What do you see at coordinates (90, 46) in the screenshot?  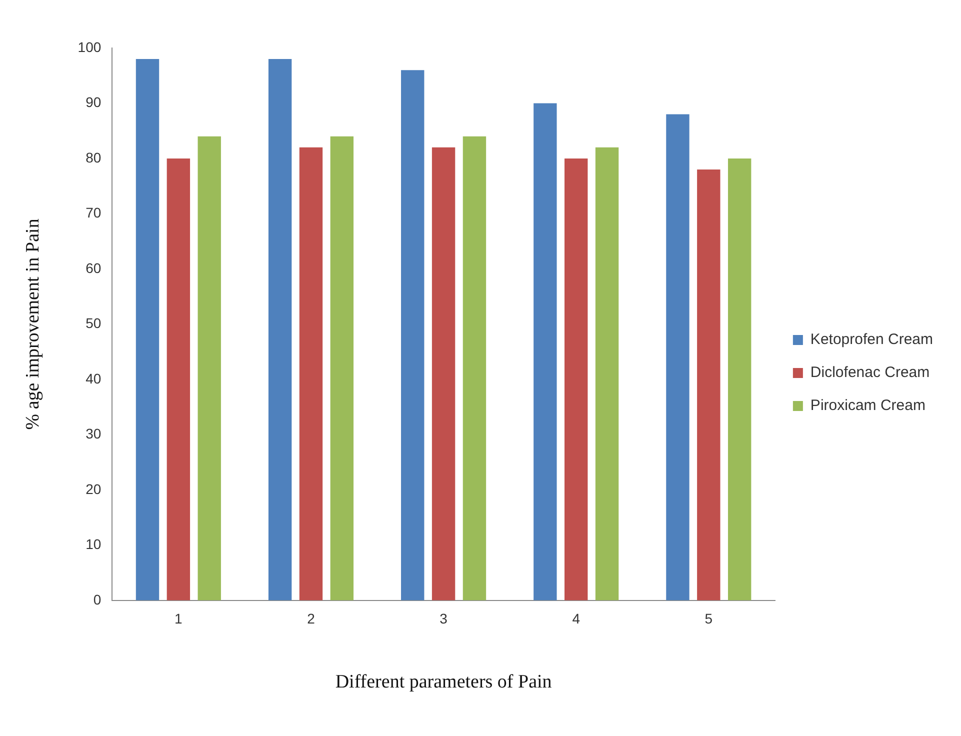 I see `y-tick-label: 100` at bounding box center [90, 46].